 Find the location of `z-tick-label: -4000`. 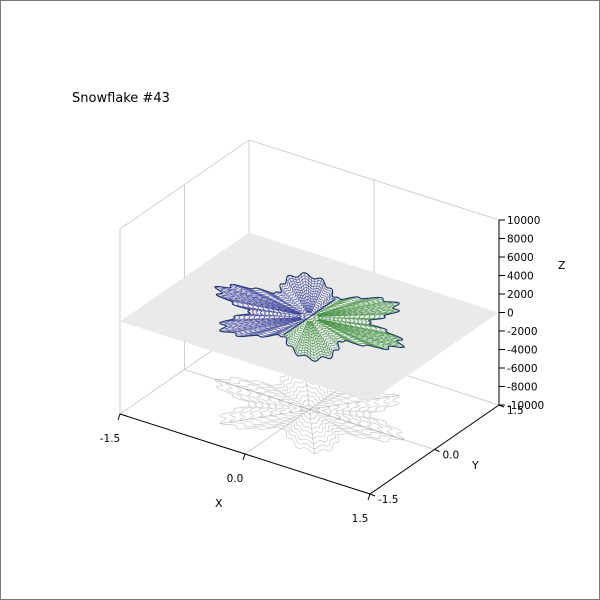

z-tick-label: -4000 is located at coordinates (522, 351).